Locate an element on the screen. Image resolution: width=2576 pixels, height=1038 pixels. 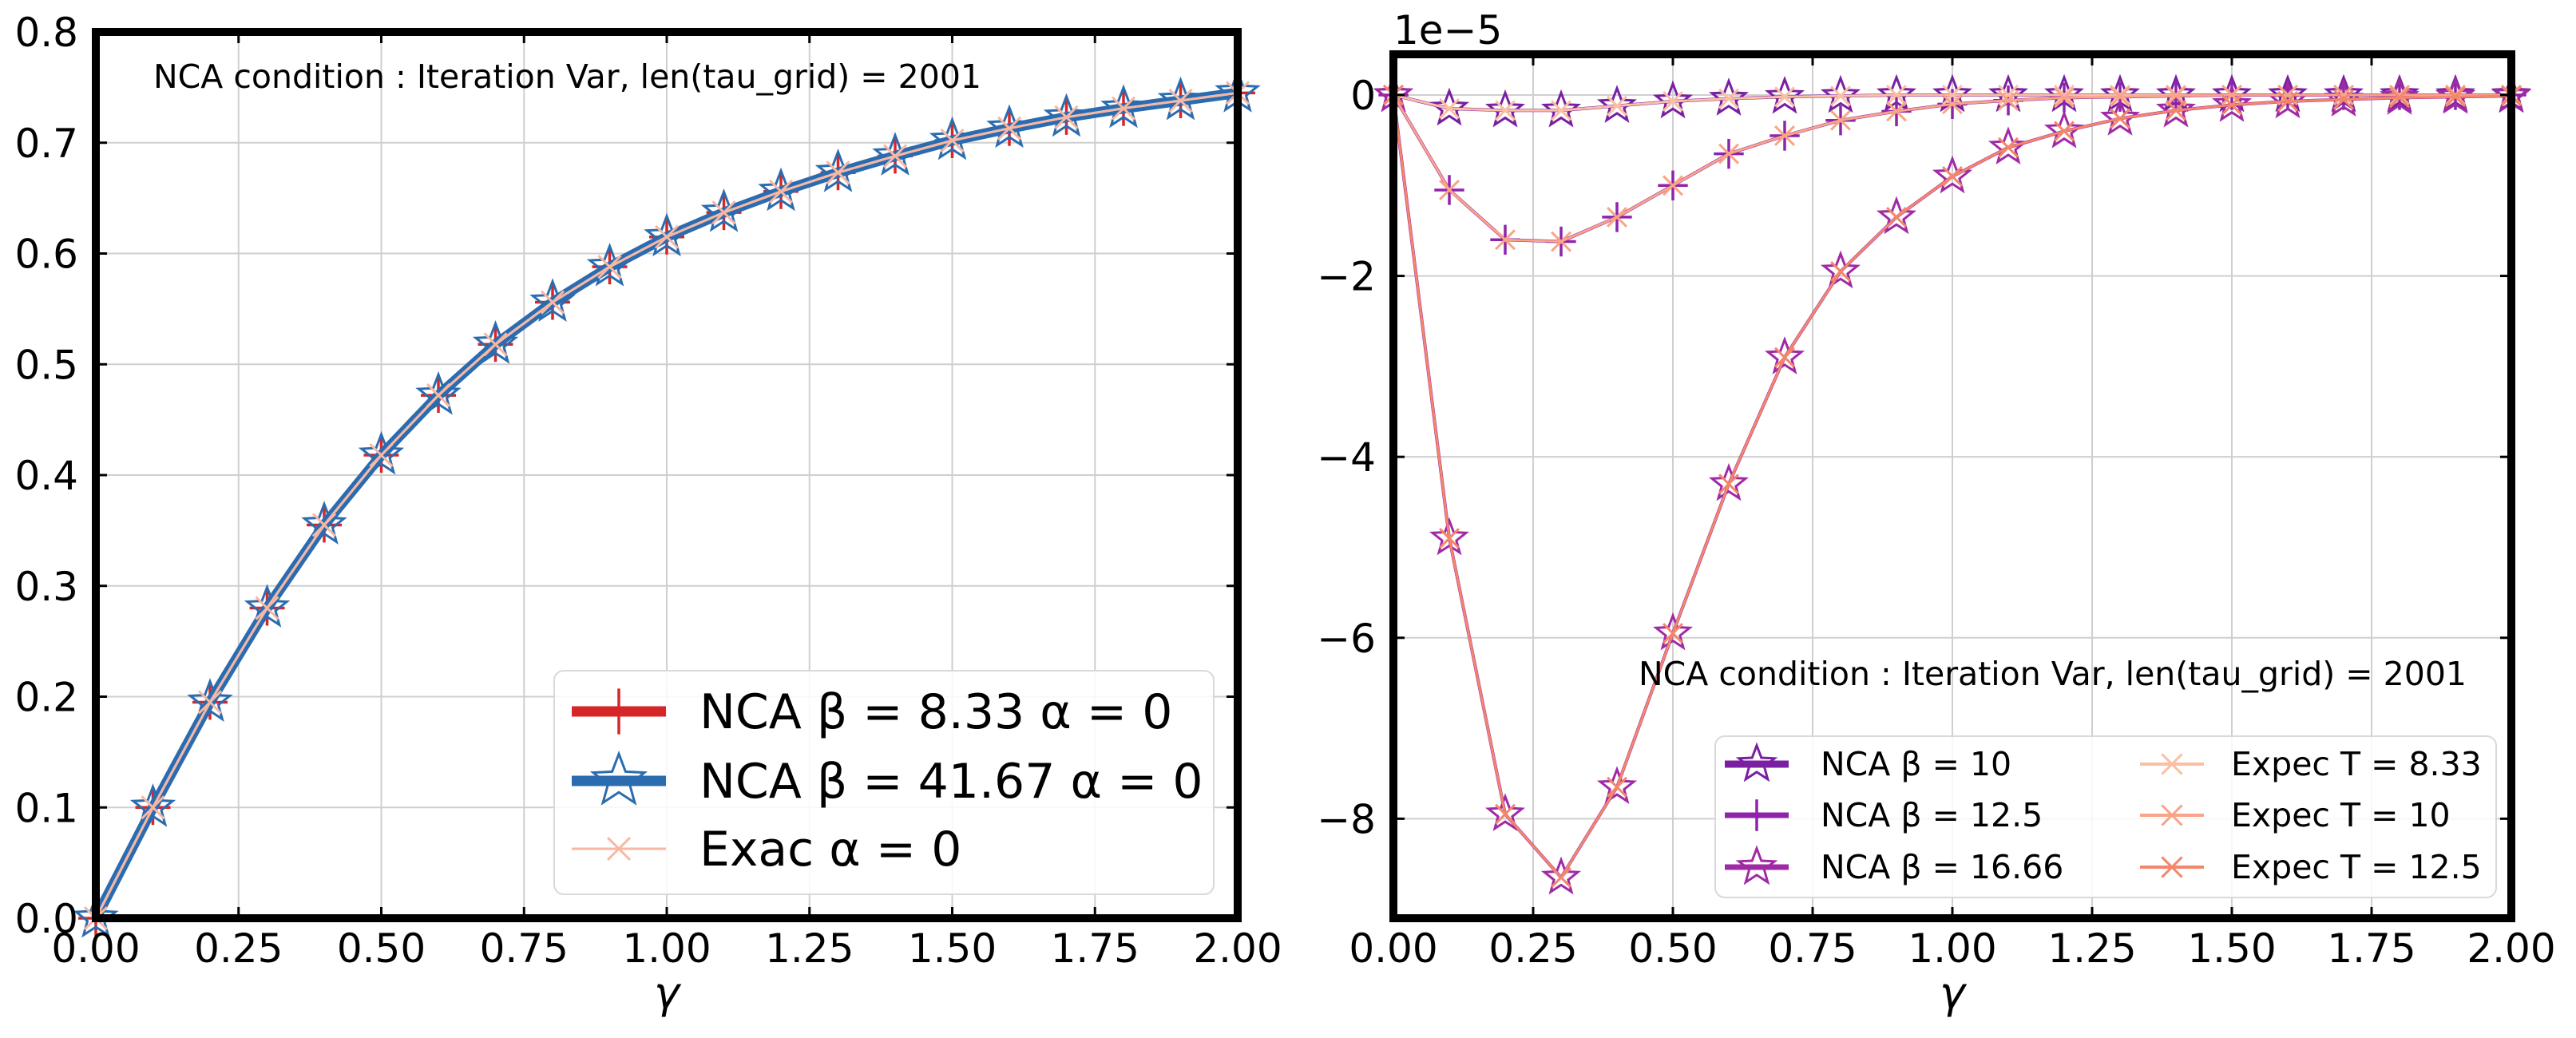
right-legend-x-marker-4-b is located at coordinates (2172, 815).